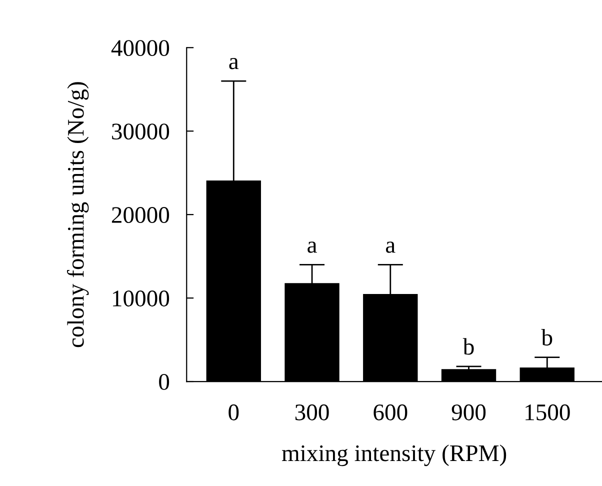 This screenshot has height=486, width=602. I want to click on x-tick-label: 1500, so click(548, 412).